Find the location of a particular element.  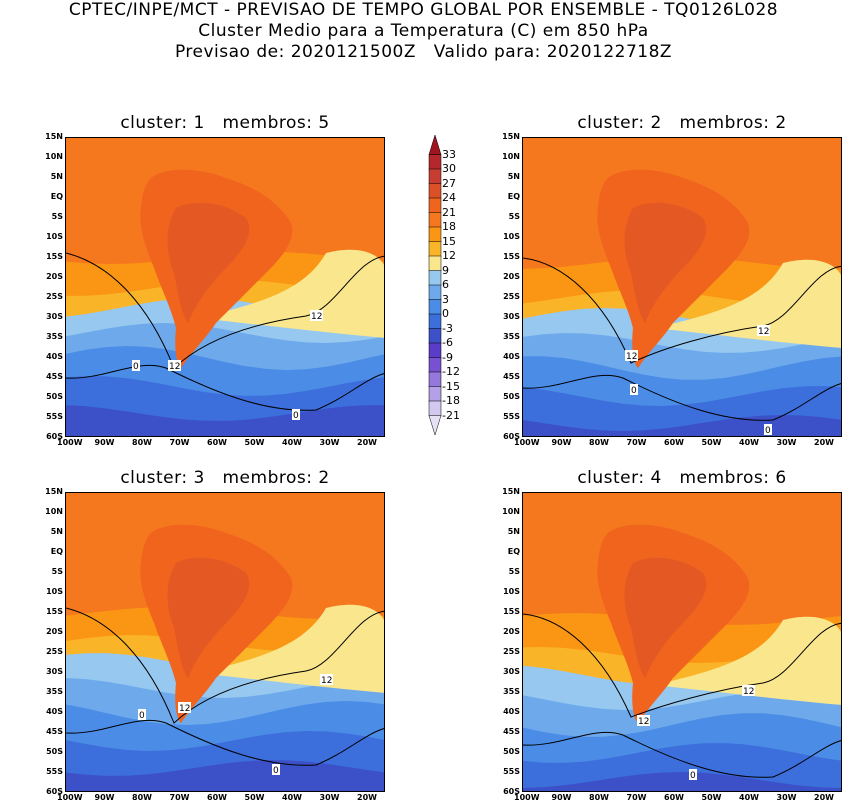

colorbar-label: 3 is located at coordinates (445, 299).